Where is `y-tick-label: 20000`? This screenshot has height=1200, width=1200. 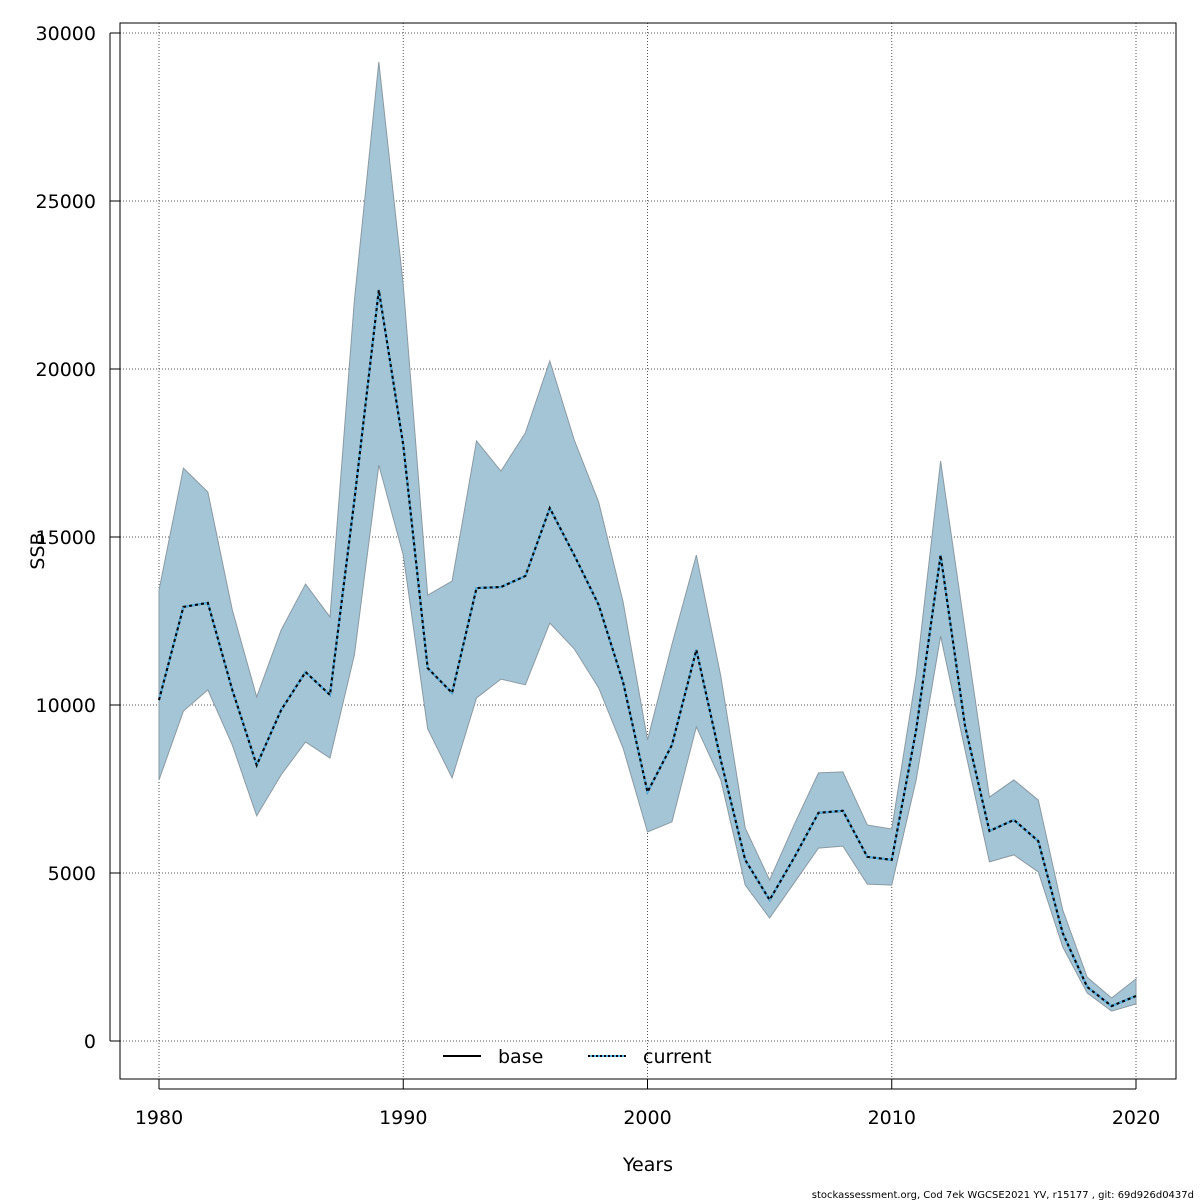
y-tick-label: 20000 is located at coordinates (66, 370).